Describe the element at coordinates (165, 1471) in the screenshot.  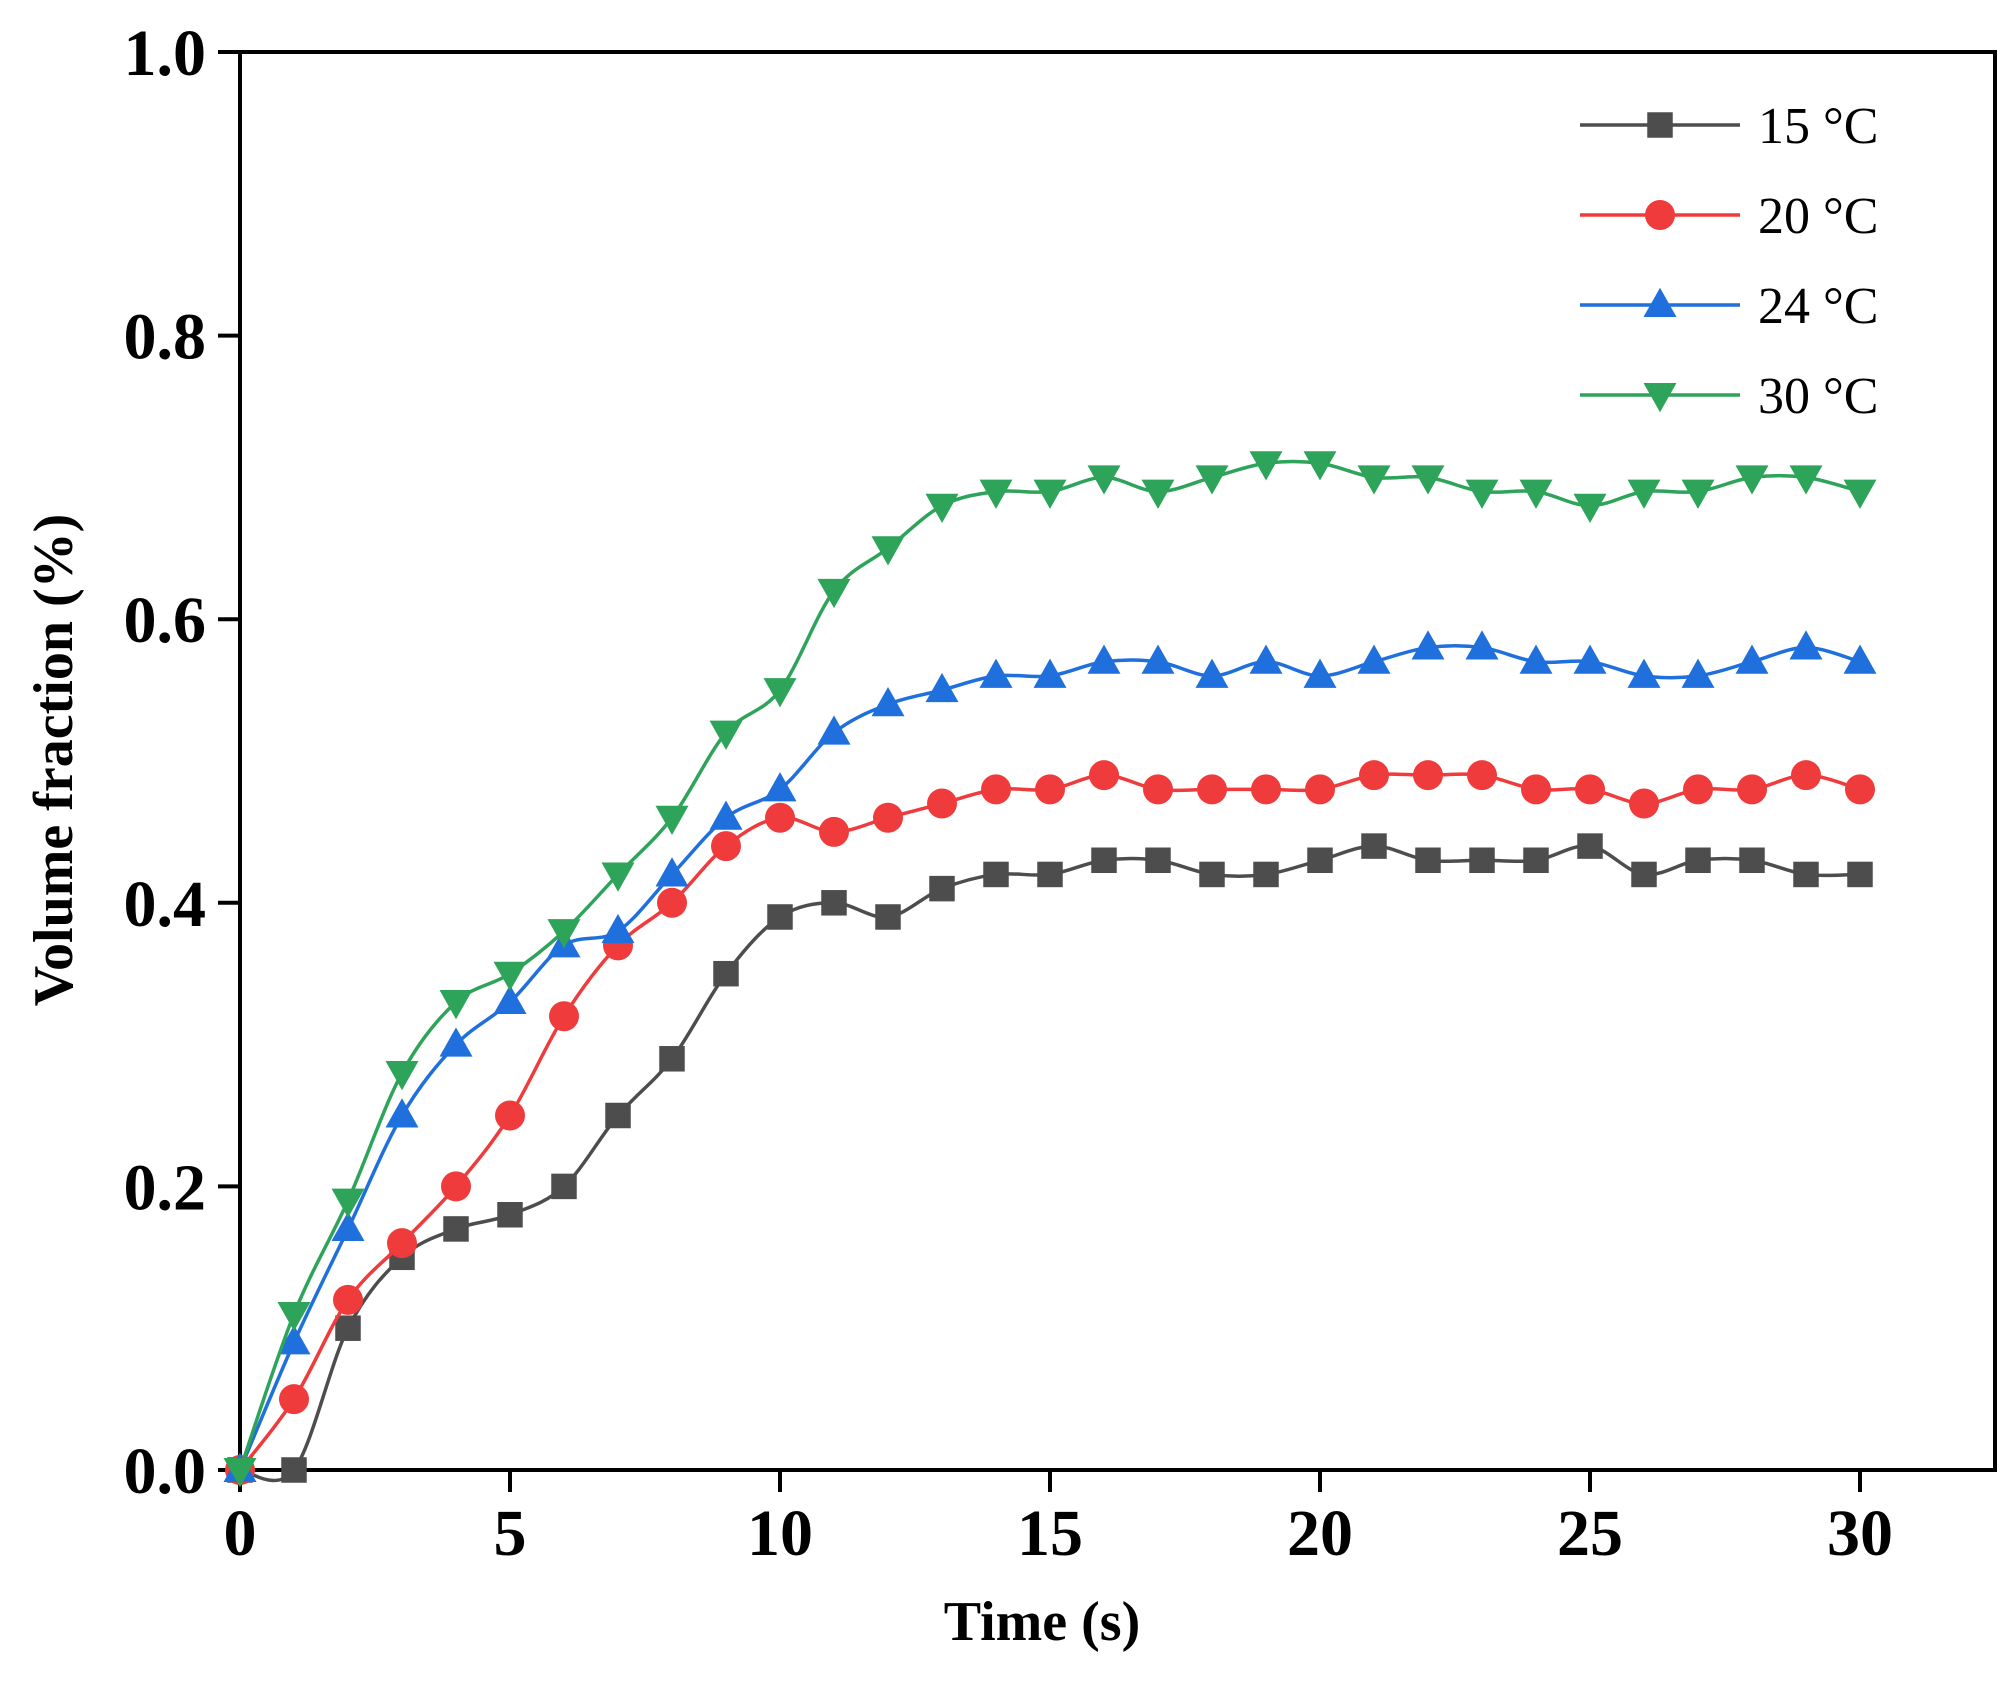
I see `y-tick-label: 0.0` at that location.